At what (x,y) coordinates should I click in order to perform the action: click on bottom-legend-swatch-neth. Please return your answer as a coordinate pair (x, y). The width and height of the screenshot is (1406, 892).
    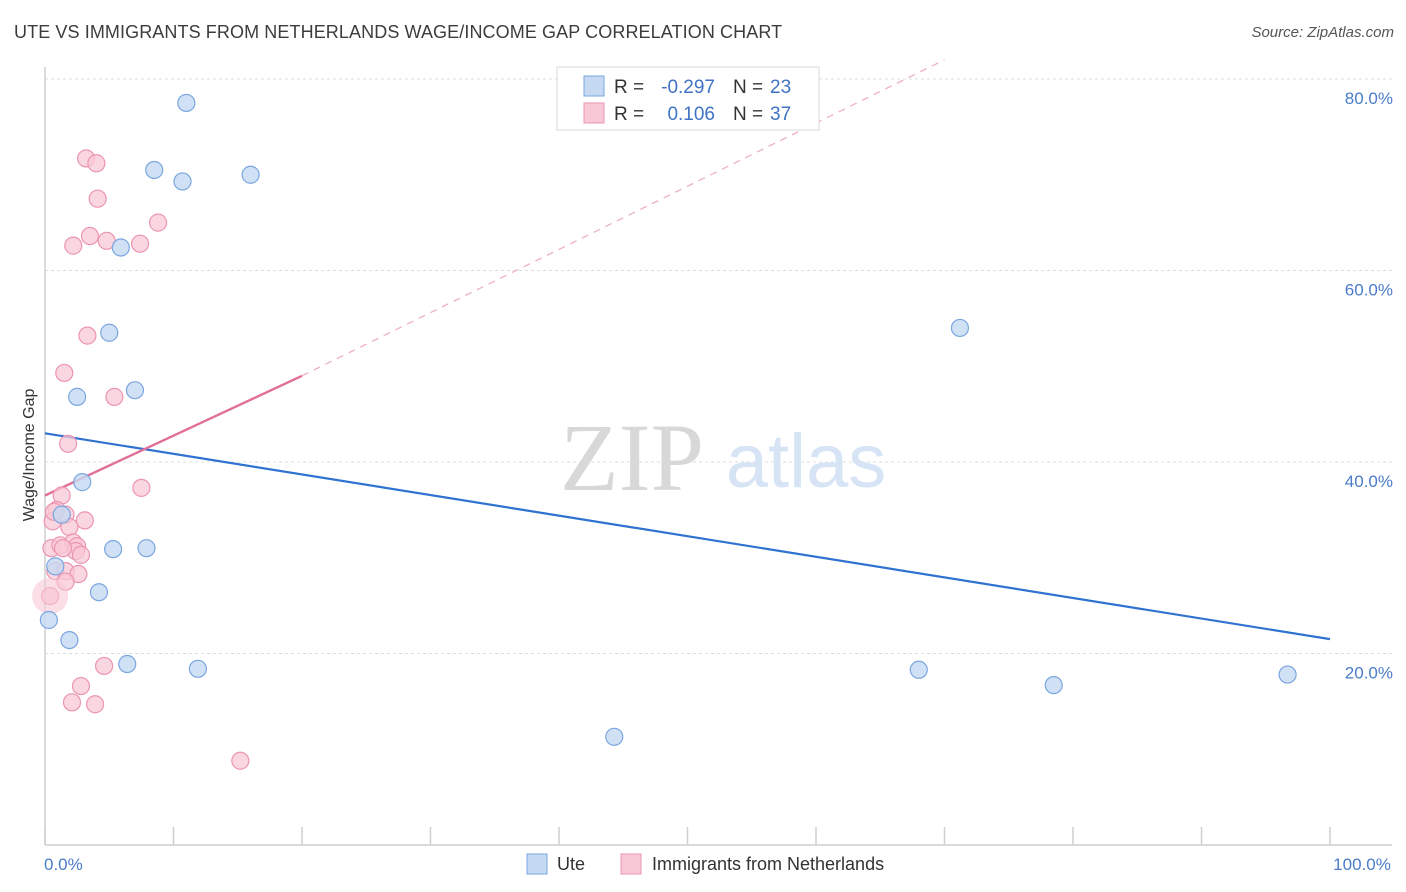
    Looking at the image, I should click on (631, 864).